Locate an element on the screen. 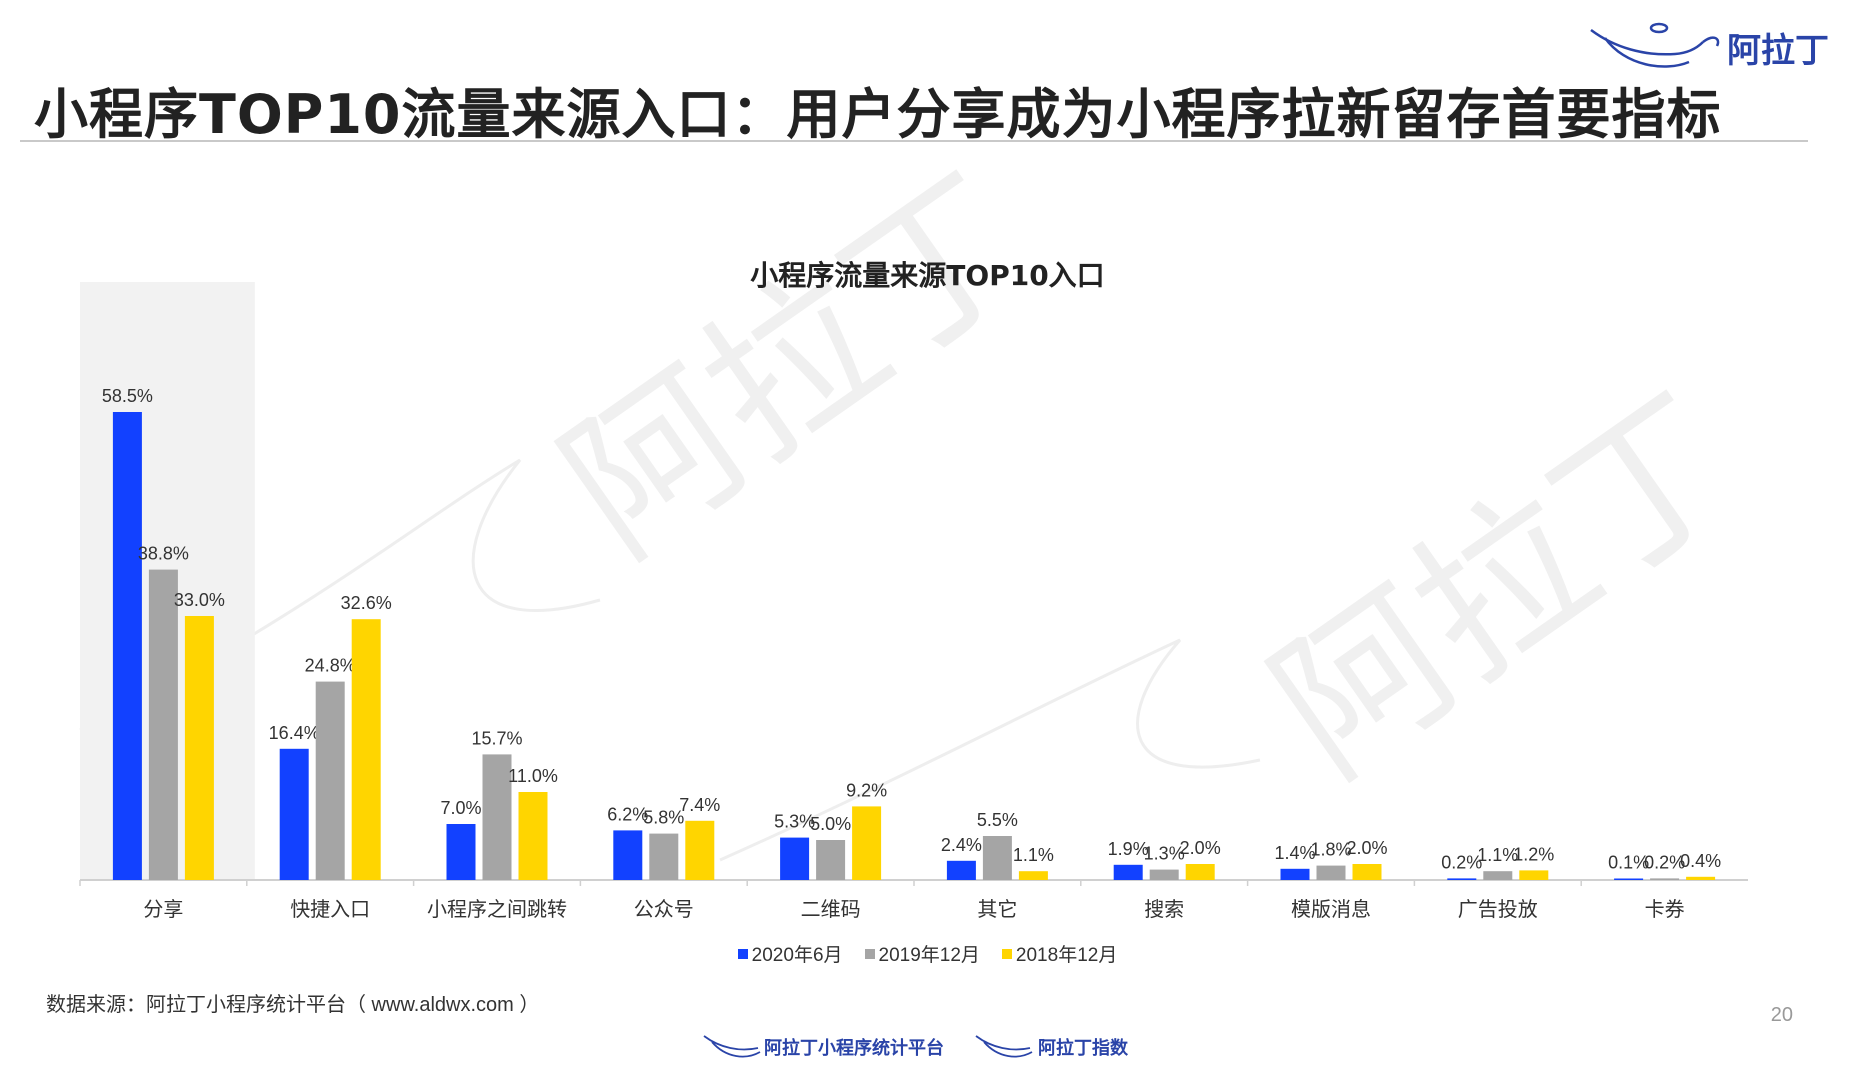 Image resolution: width=1855 pixels, height=1080 pixels. data-label: 15.7% is located at coordinates (496, 738).